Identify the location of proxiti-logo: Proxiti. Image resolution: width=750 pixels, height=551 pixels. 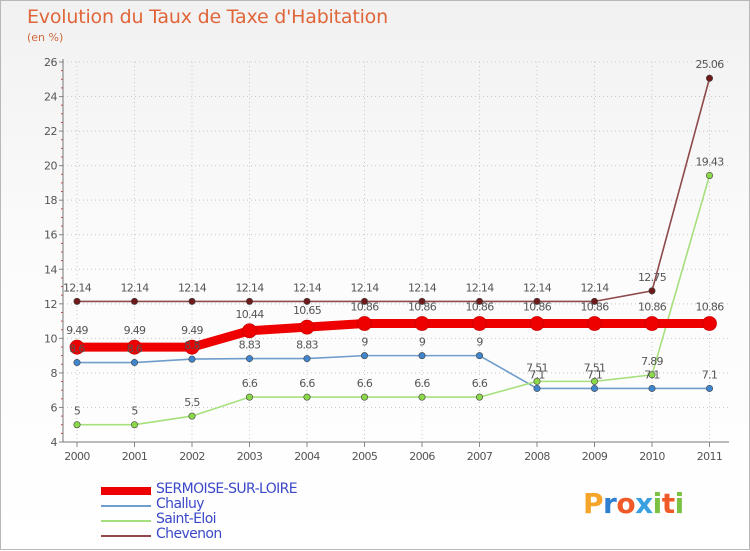
(633, 503).